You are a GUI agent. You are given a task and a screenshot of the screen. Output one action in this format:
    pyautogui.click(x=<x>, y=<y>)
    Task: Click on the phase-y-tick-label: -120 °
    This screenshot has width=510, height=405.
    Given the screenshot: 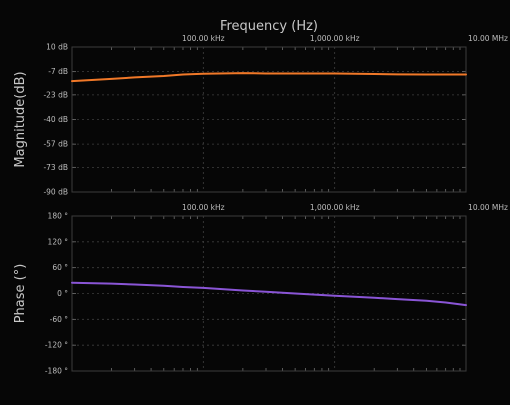 What is the action you would take?
    pyautogui.click(x=56, y=345)
    